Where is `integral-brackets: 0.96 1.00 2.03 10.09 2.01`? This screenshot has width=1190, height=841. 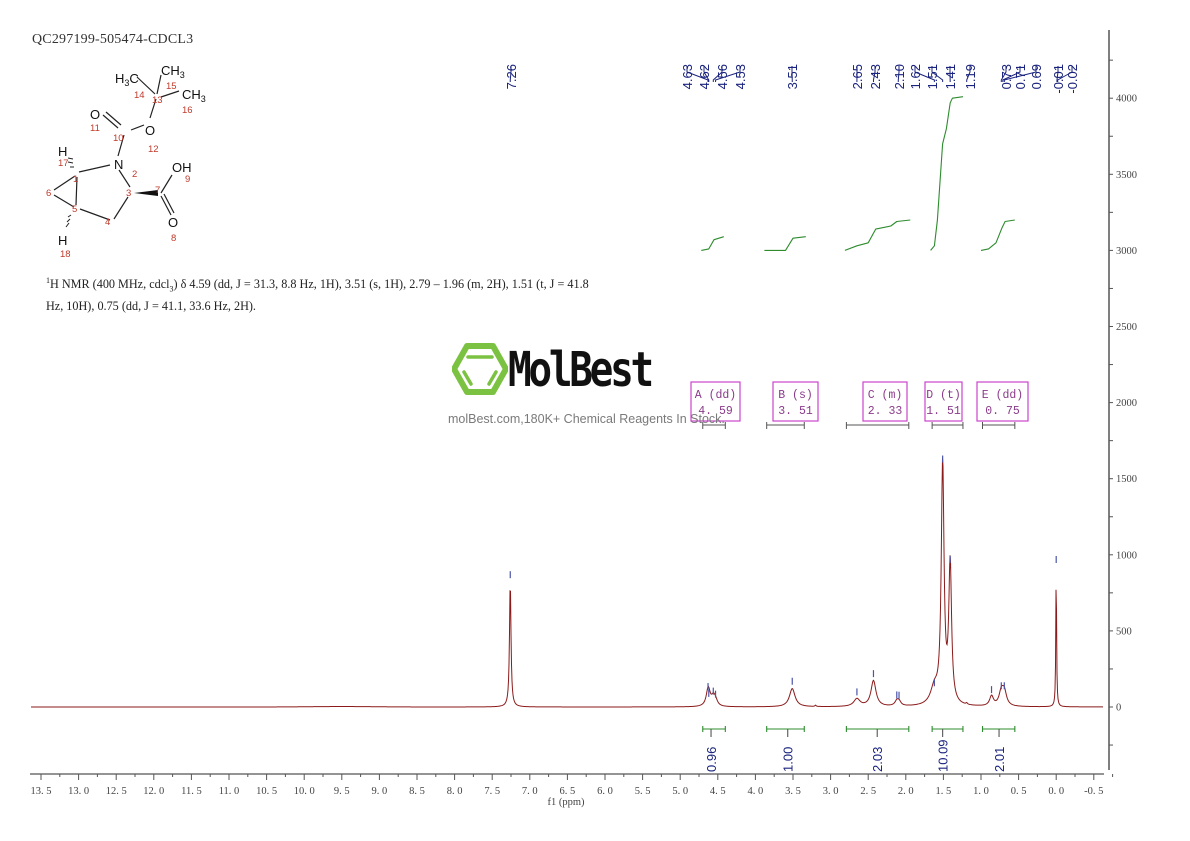
integral-brackets: 0.96 1.00 2.03 10.09 2.01 is located at coordinates (859, 749).